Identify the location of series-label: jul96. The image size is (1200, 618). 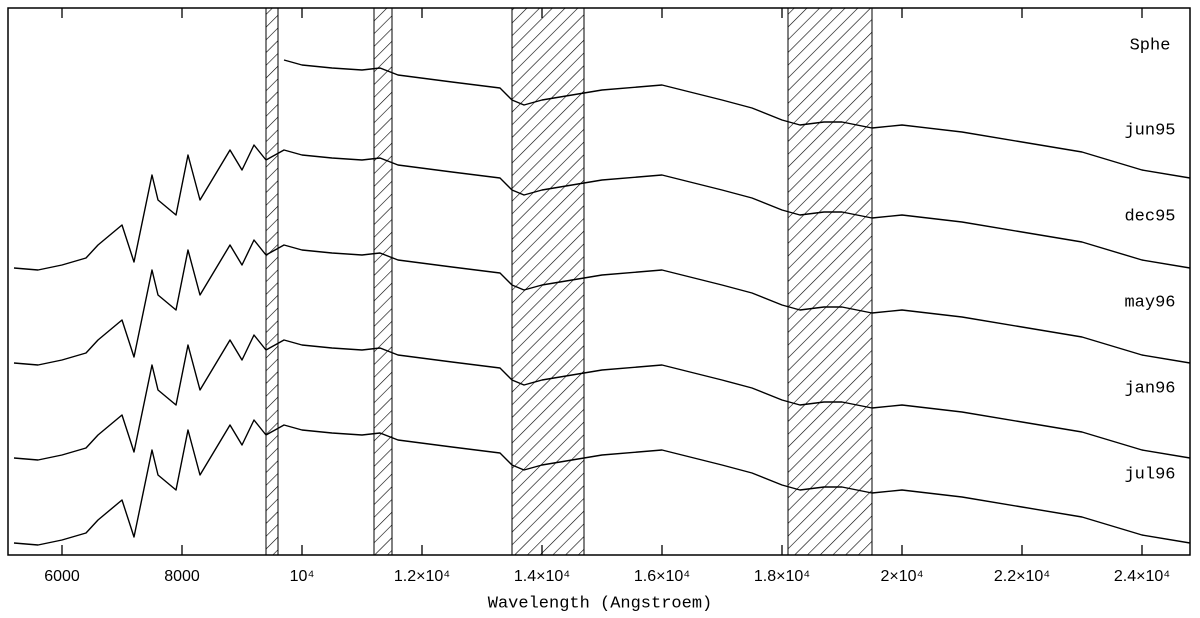
(1149, 474).